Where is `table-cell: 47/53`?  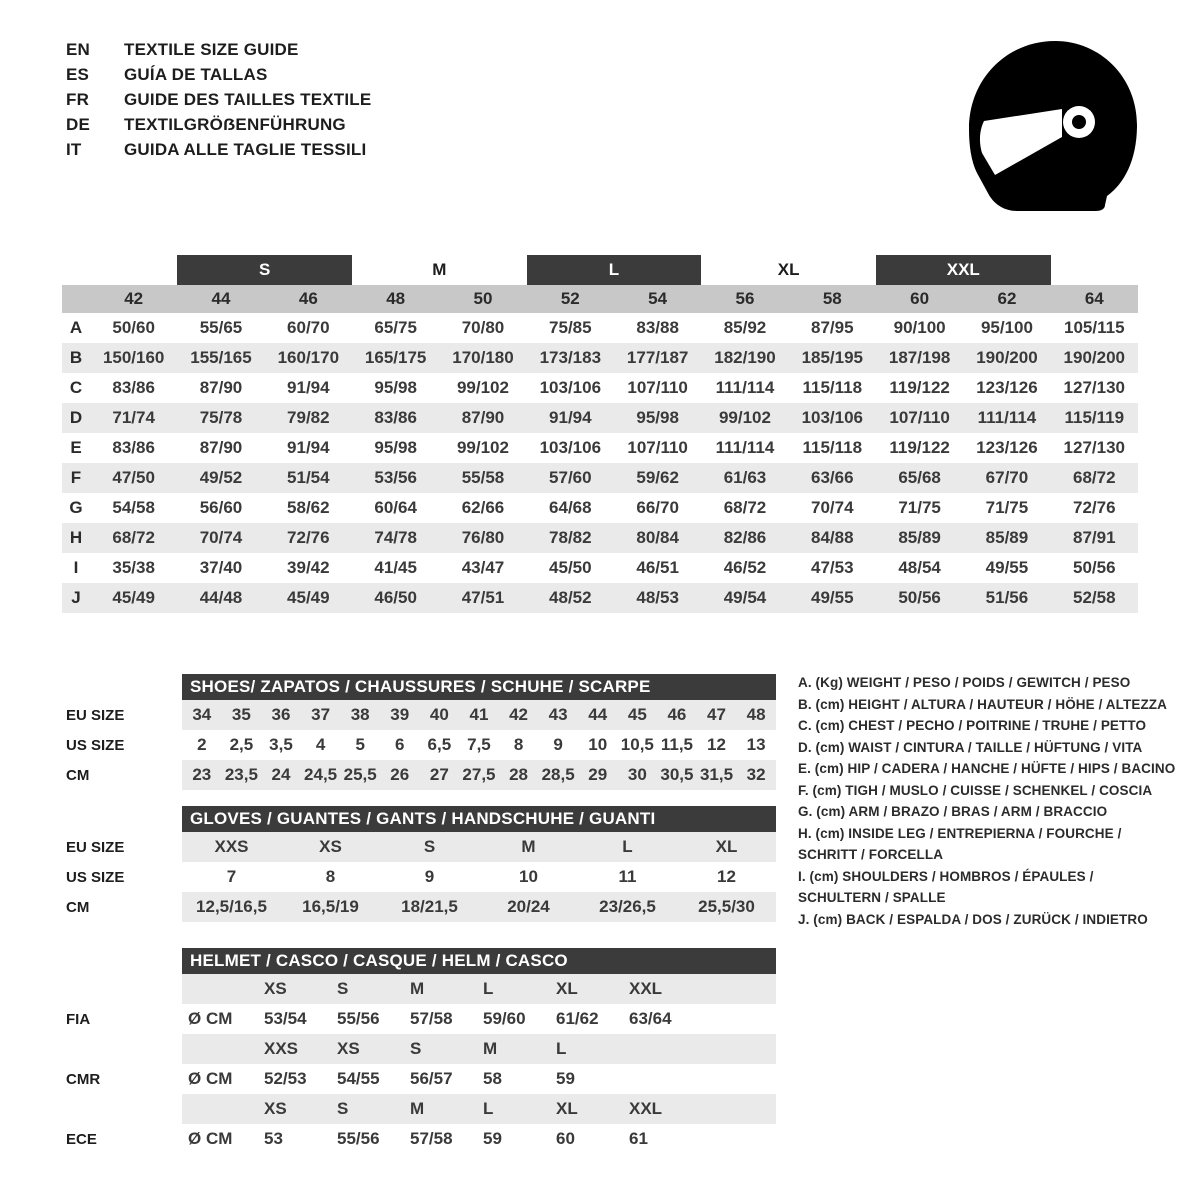 table-cell: 47/53 is located at coordinates (832, 567).